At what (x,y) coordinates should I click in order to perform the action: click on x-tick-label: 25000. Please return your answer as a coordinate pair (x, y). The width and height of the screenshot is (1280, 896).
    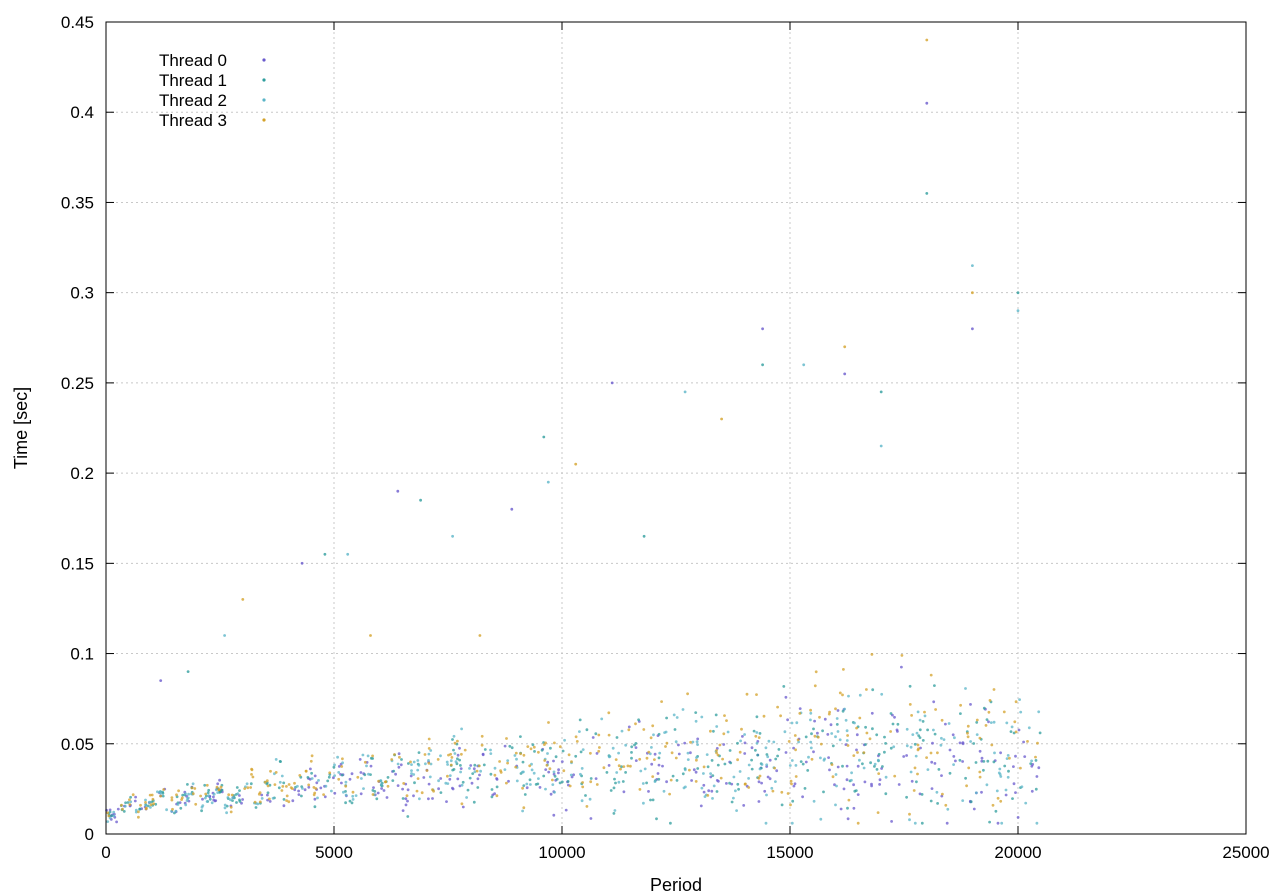
    Looking at the image, I should click on (1245, 852).